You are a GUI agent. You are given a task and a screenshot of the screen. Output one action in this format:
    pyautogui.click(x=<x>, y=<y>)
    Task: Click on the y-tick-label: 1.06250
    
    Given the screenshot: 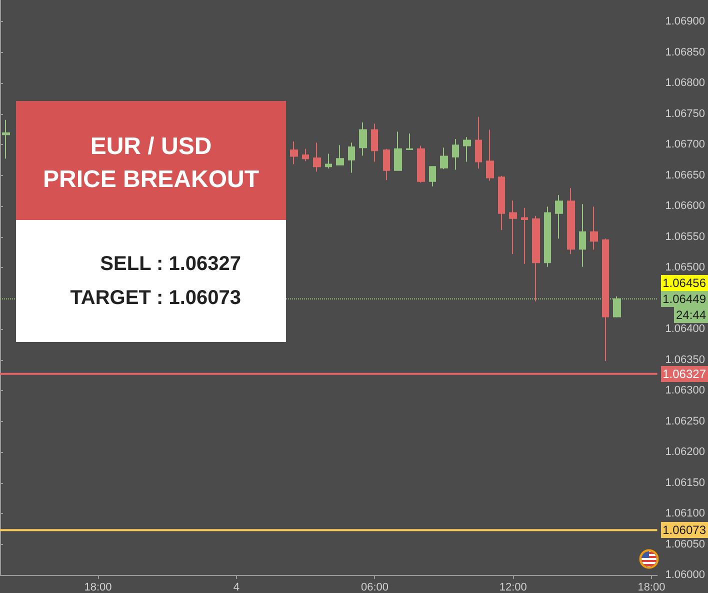 What is the action you would take?
    pyautogui.click(x=685, y=421)
    